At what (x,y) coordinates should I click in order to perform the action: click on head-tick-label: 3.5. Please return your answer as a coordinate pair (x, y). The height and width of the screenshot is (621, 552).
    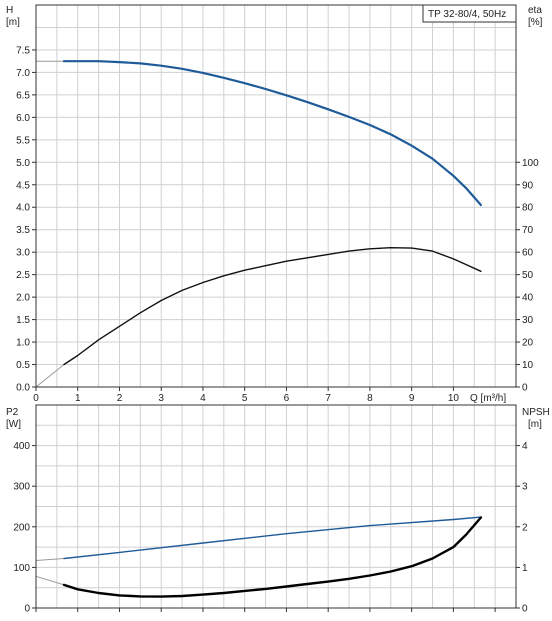
    Looking at the image, I should click on (23, 230).